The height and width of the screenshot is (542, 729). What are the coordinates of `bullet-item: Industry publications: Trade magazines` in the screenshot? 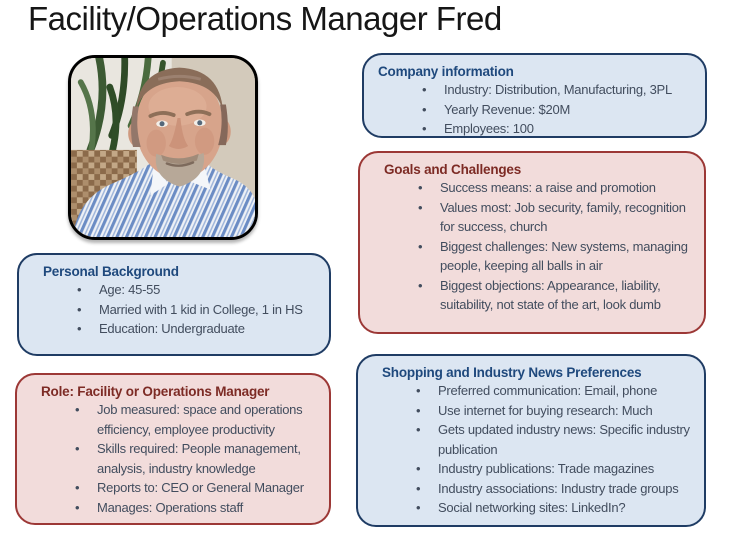 It's located at (552, 469).